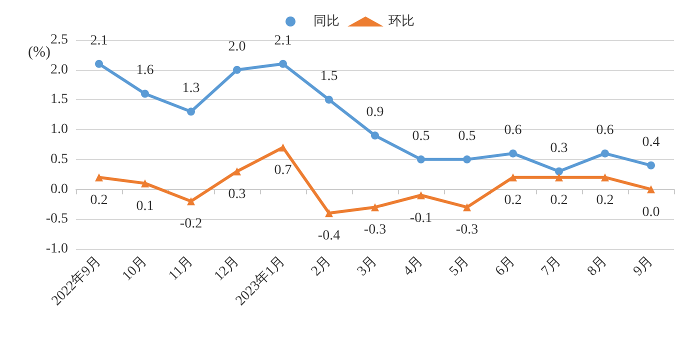  I want to click on x-tick-label: 6月, so click(505, 267).